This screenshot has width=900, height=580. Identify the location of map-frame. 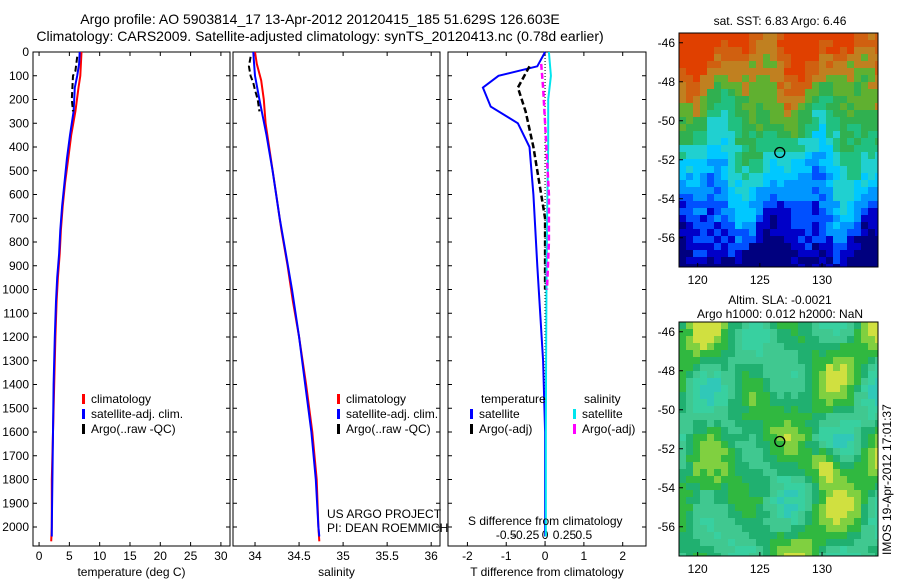
(778, 439).